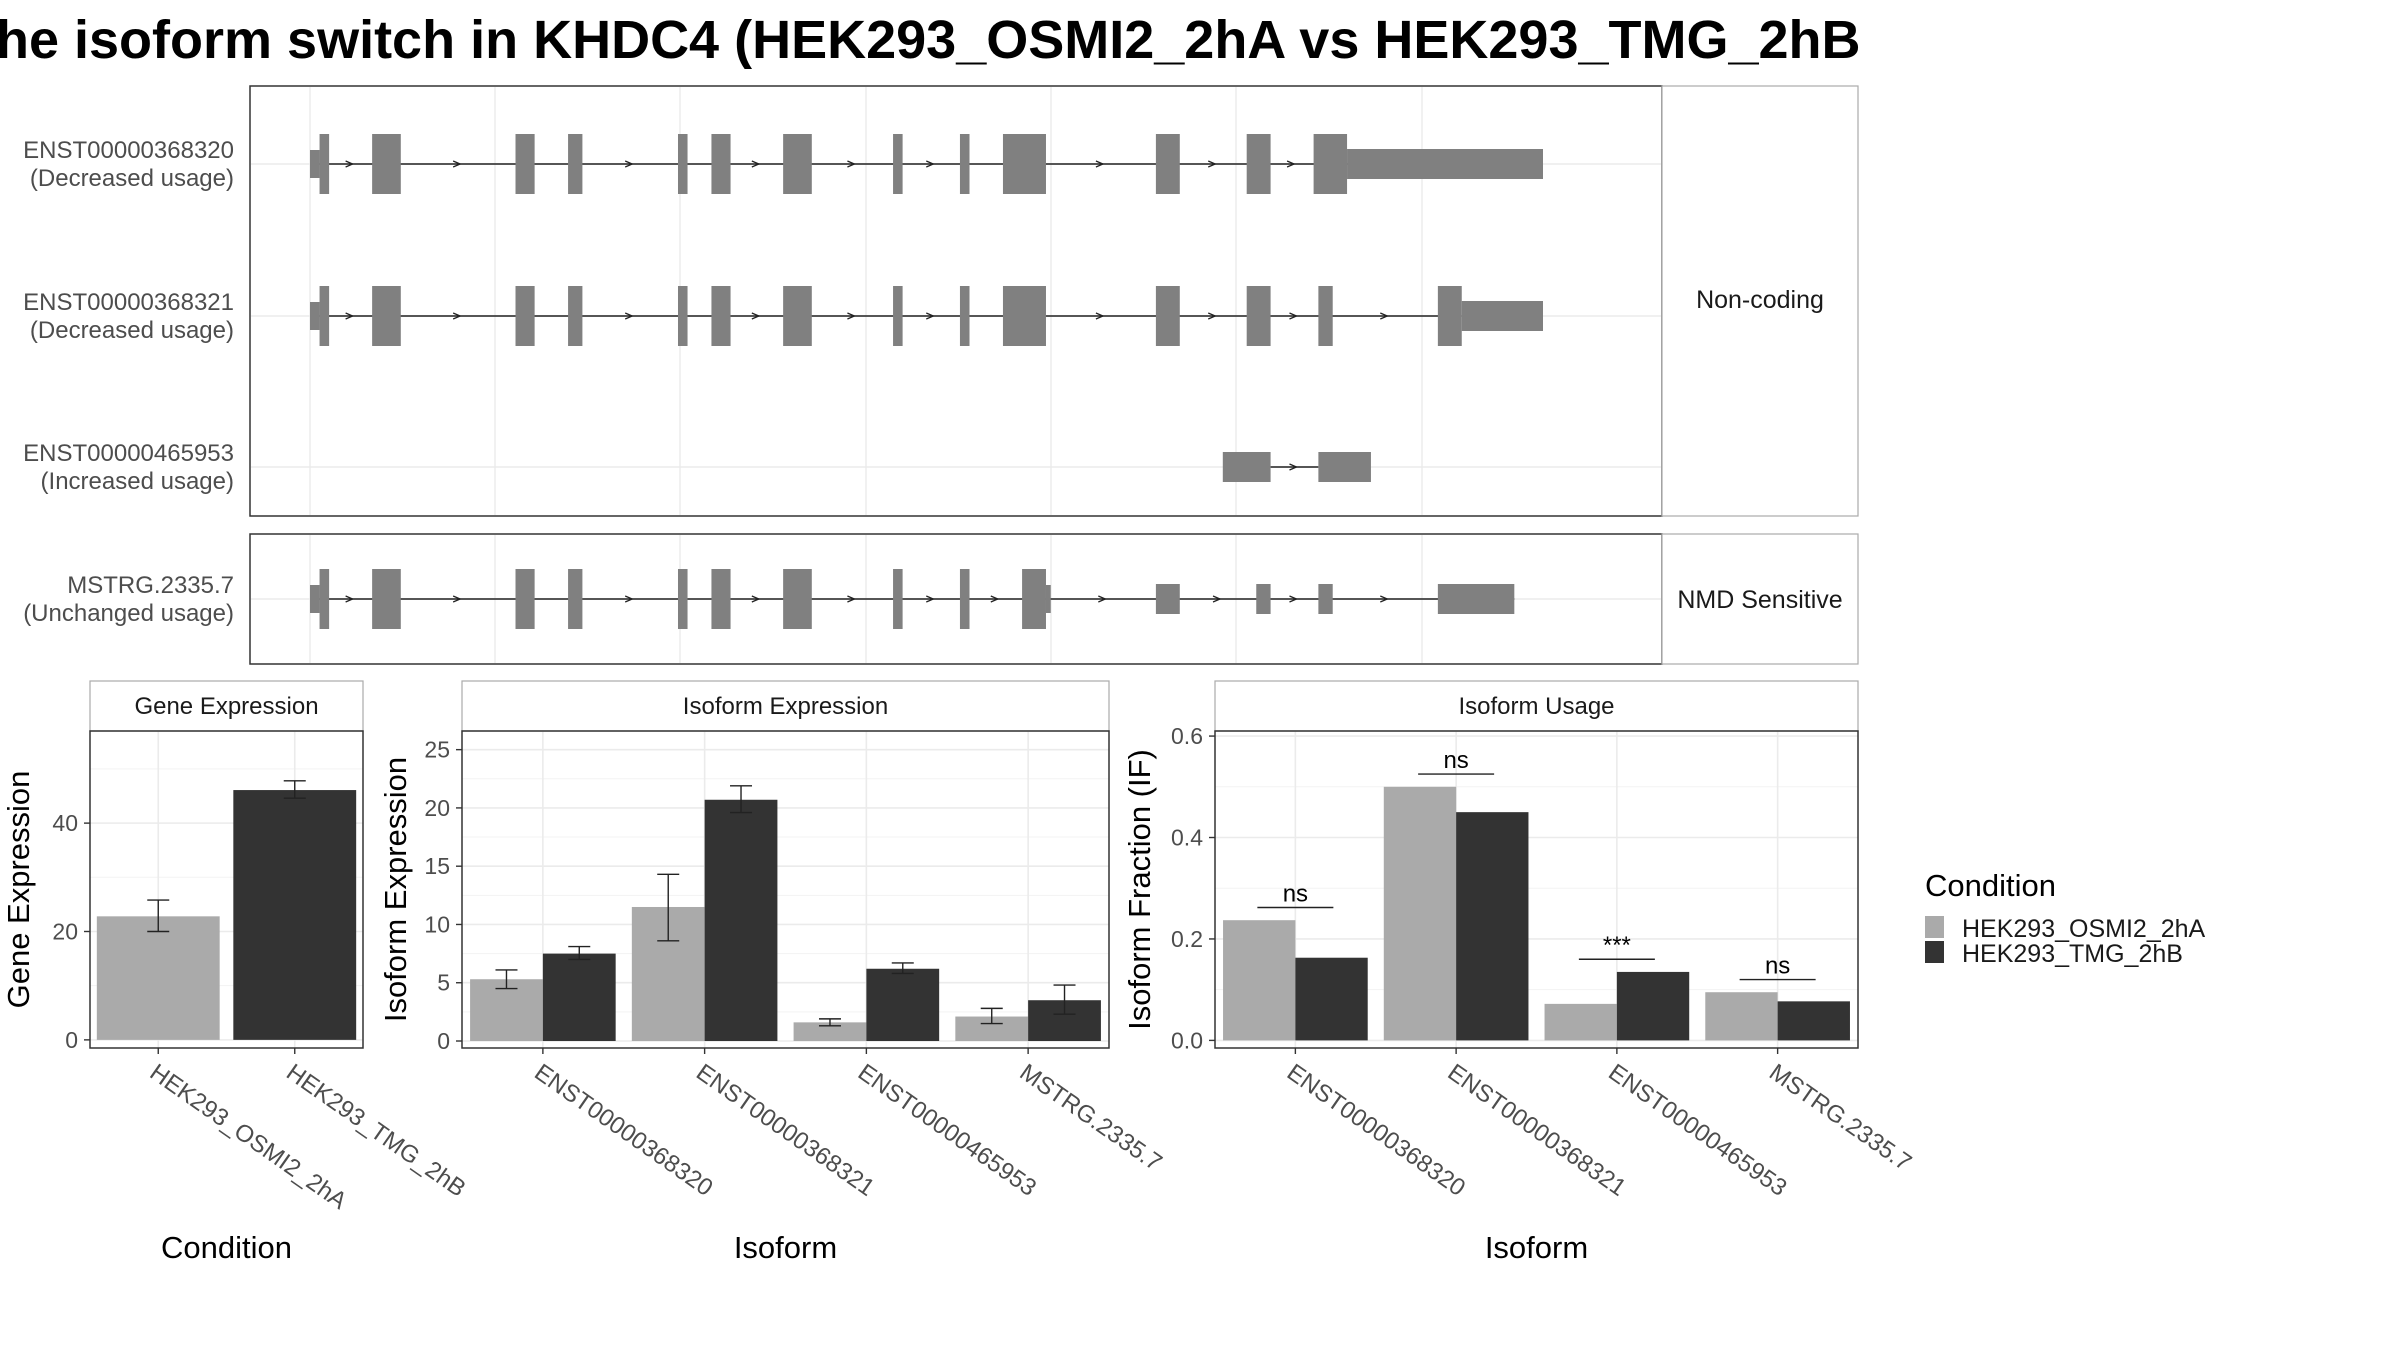 The image size is (2400, 1350). Describe the element at coordinates (18, 890) in the screenshot. I see `y-axis-title: Gene Expression` at that location.